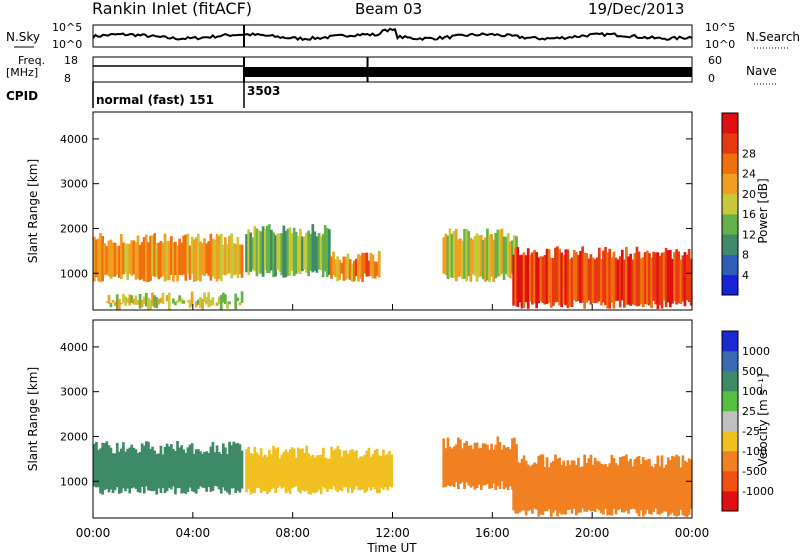 Image resolution: width=800 pixels, height=554 pixels. Describe the element at coordinates (720, 27) in the screenshot. I see `nsearch-tick-top: 10^5` at that location.